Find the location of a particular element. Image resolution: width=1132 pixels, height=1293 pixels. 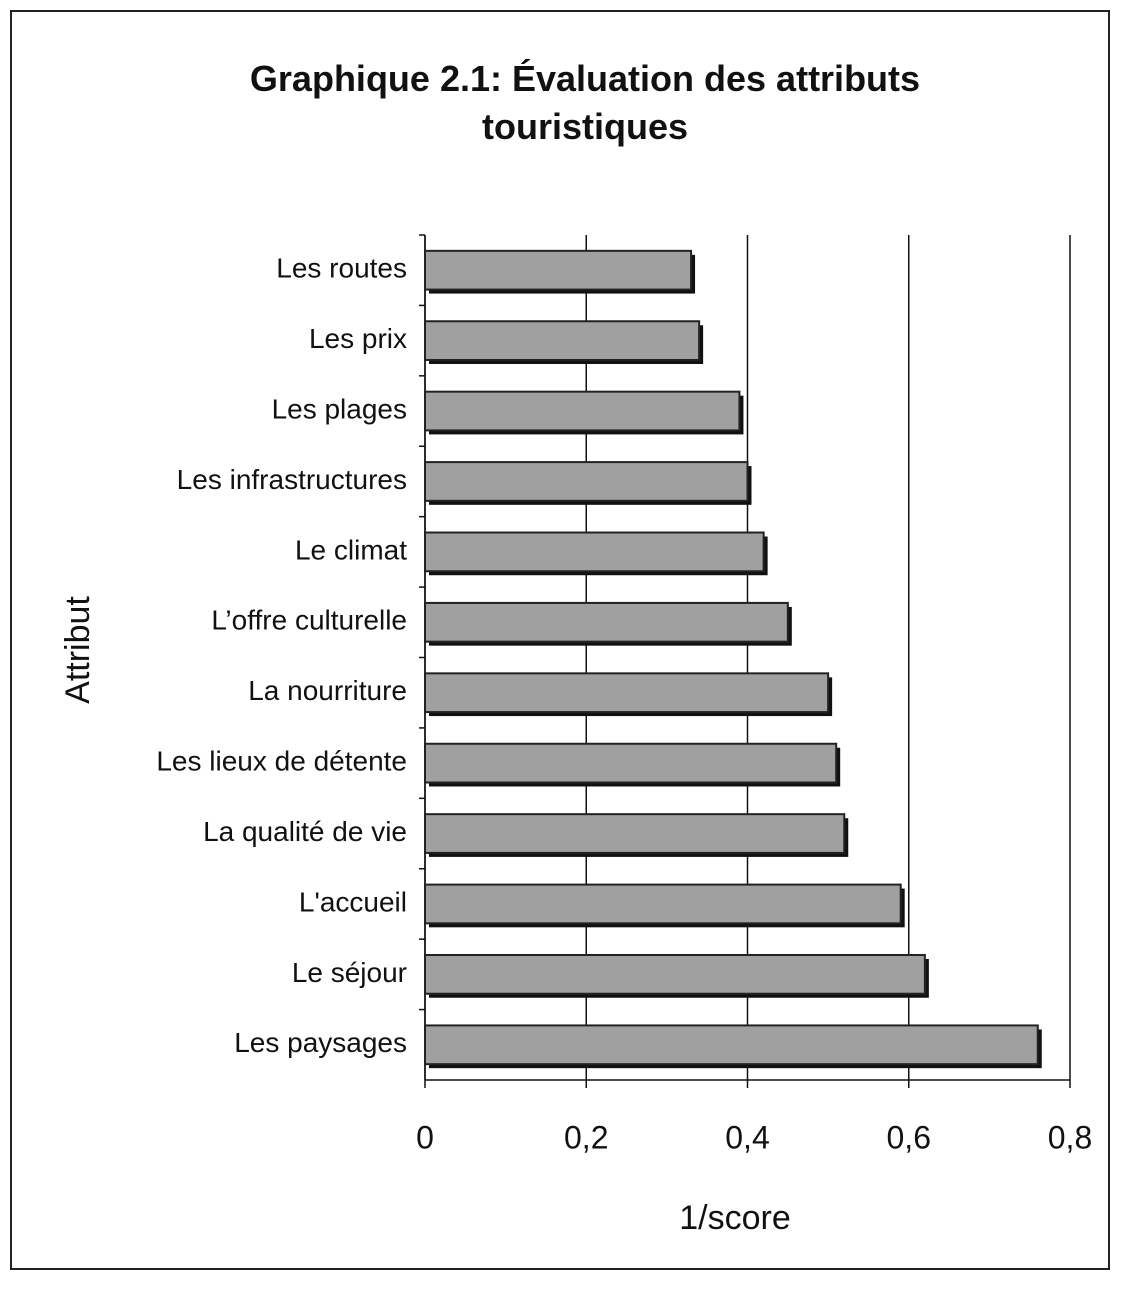

x-tick-label: 0 is located at coordinates (425, 1137).